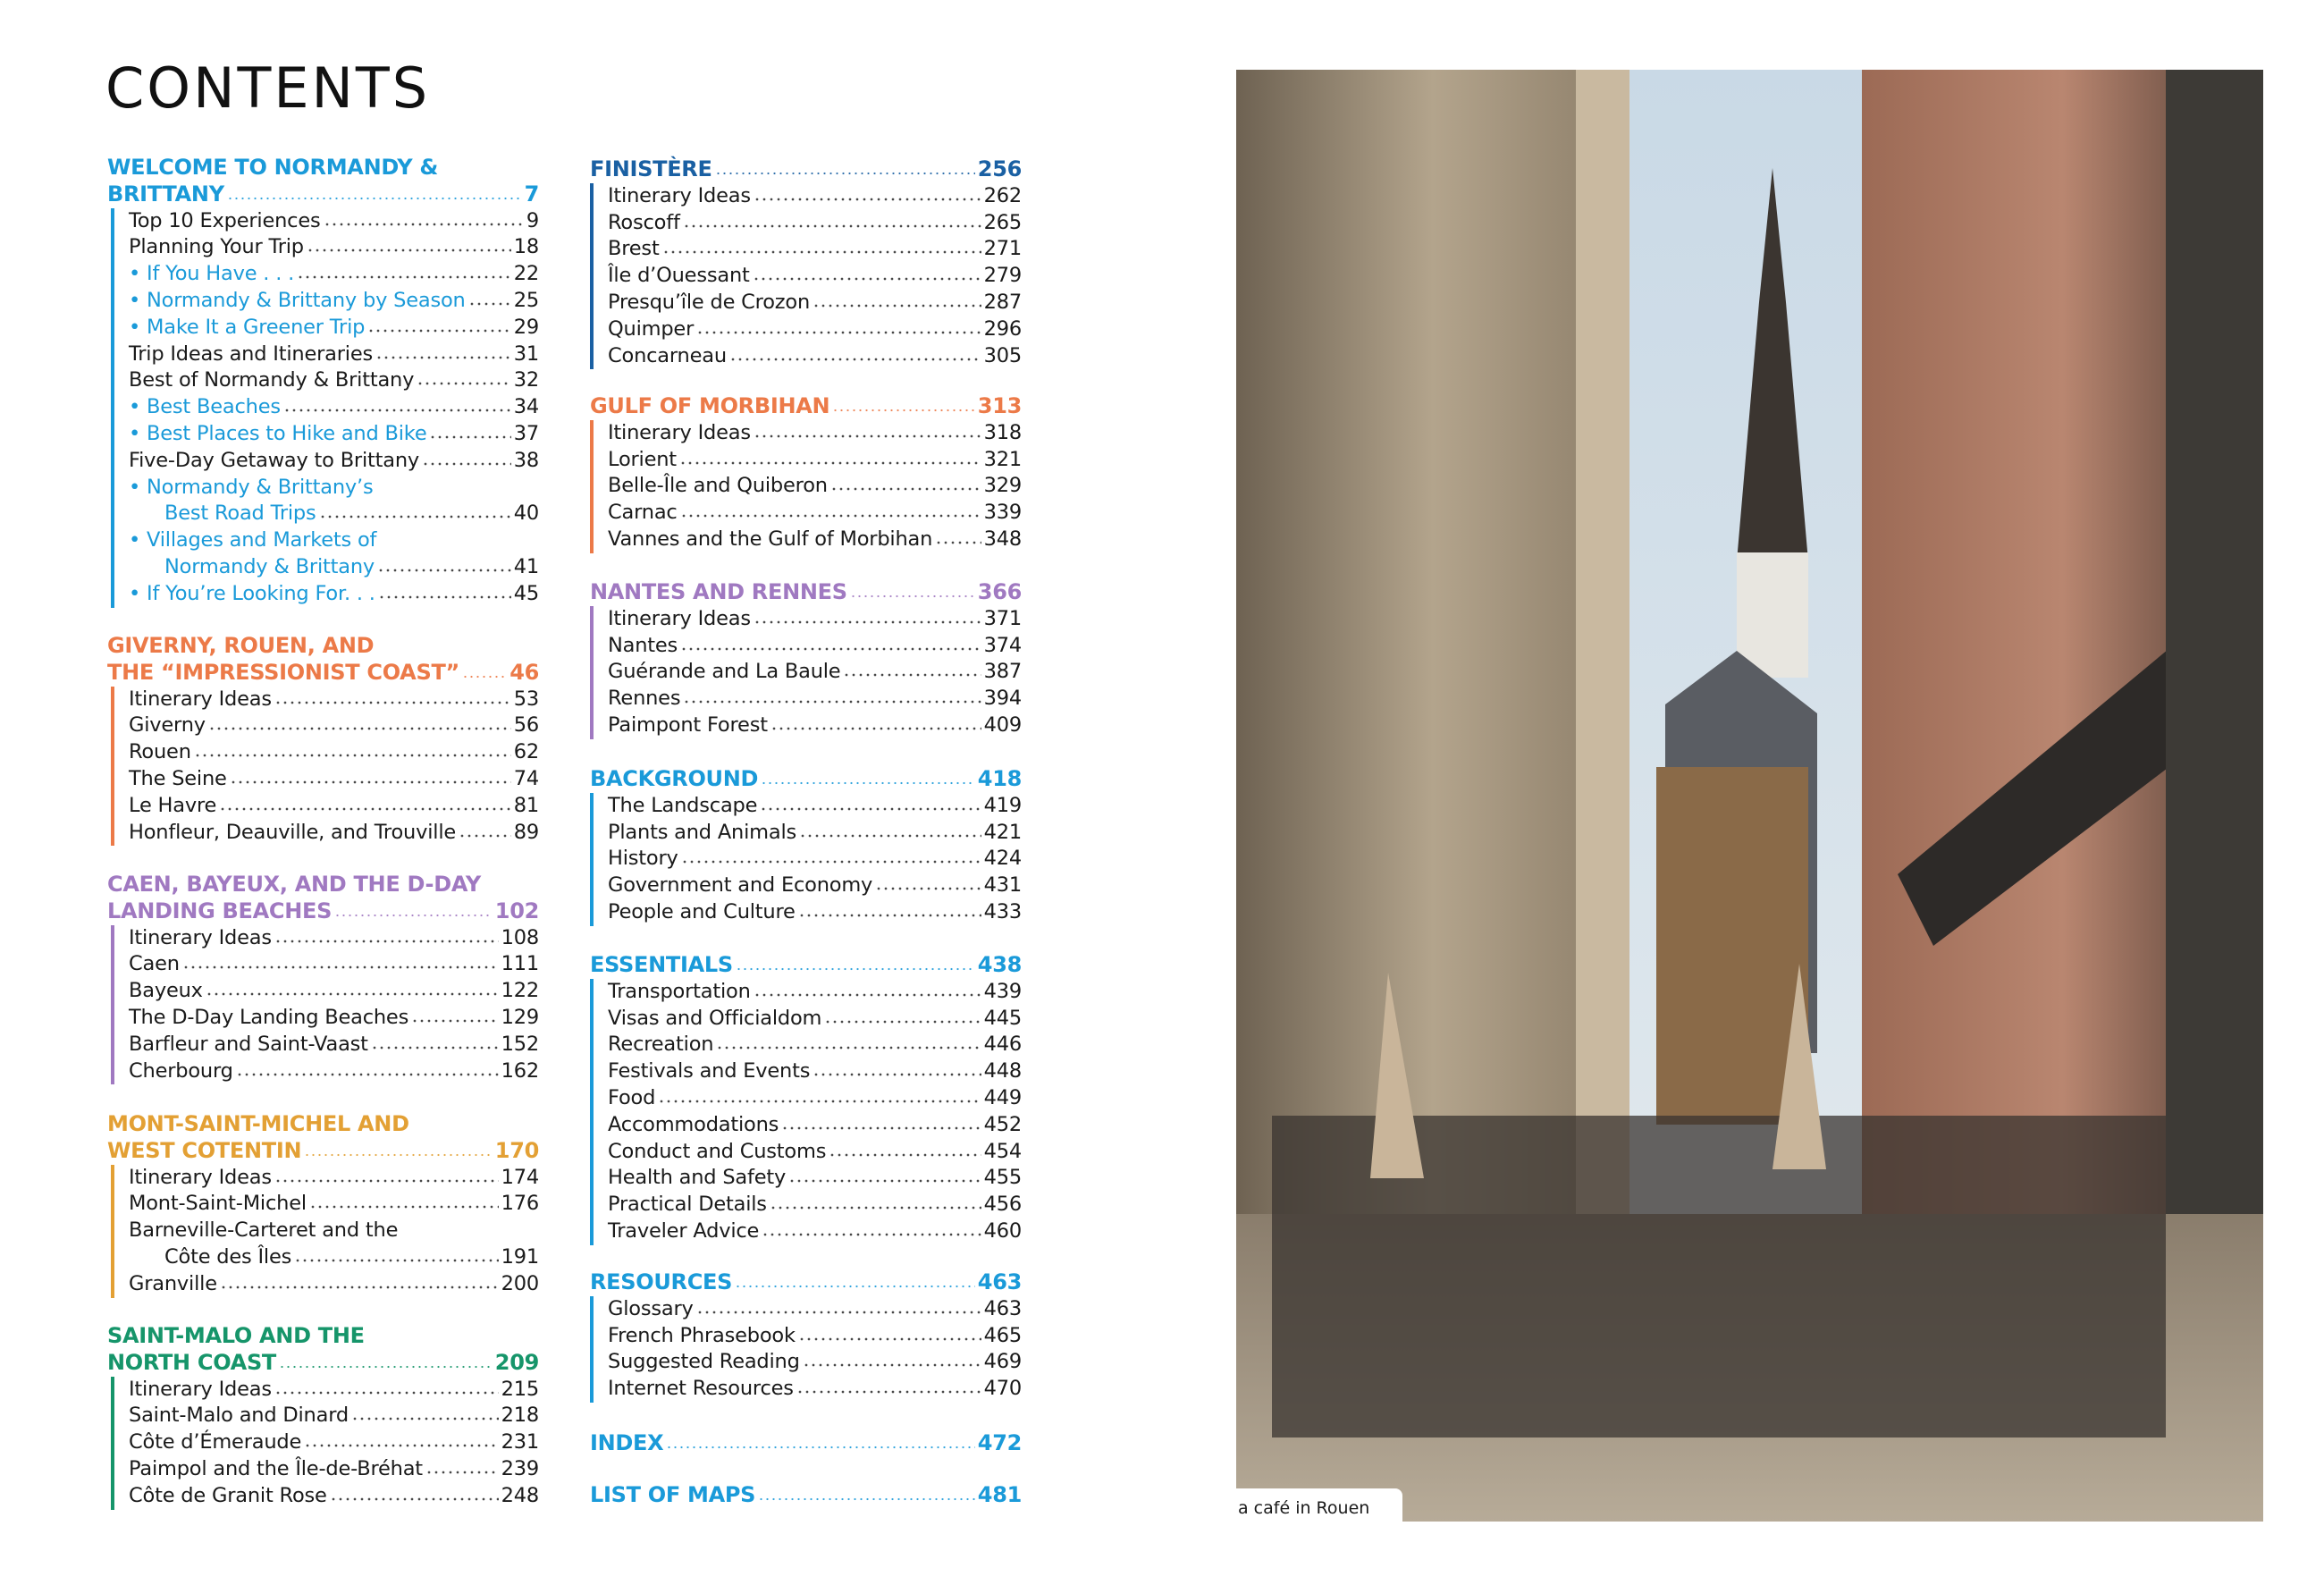 The width and height of the screenshot is (2324, 1585). What do you see at coordinates (806, 779) in the screenshot?
I see `section-heading: BACKGROUND 418` at bounding box center [806, 779].